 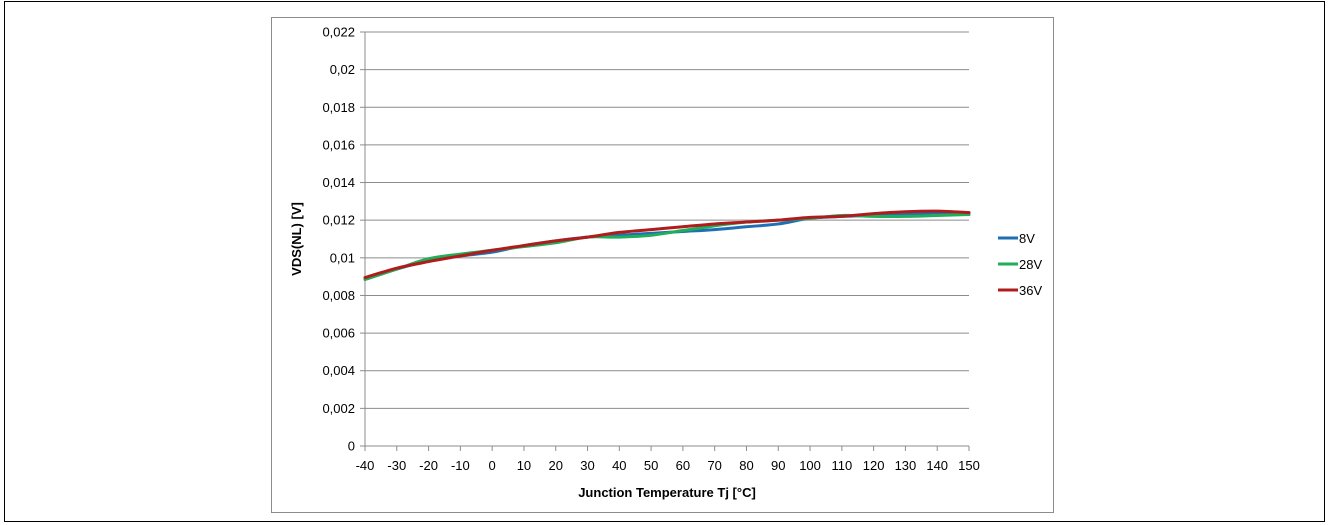 What do you see at coordinates (338, 370) in the screenshot?
I see `y-tick-label: 0,004` at bounding box center [338, 370].